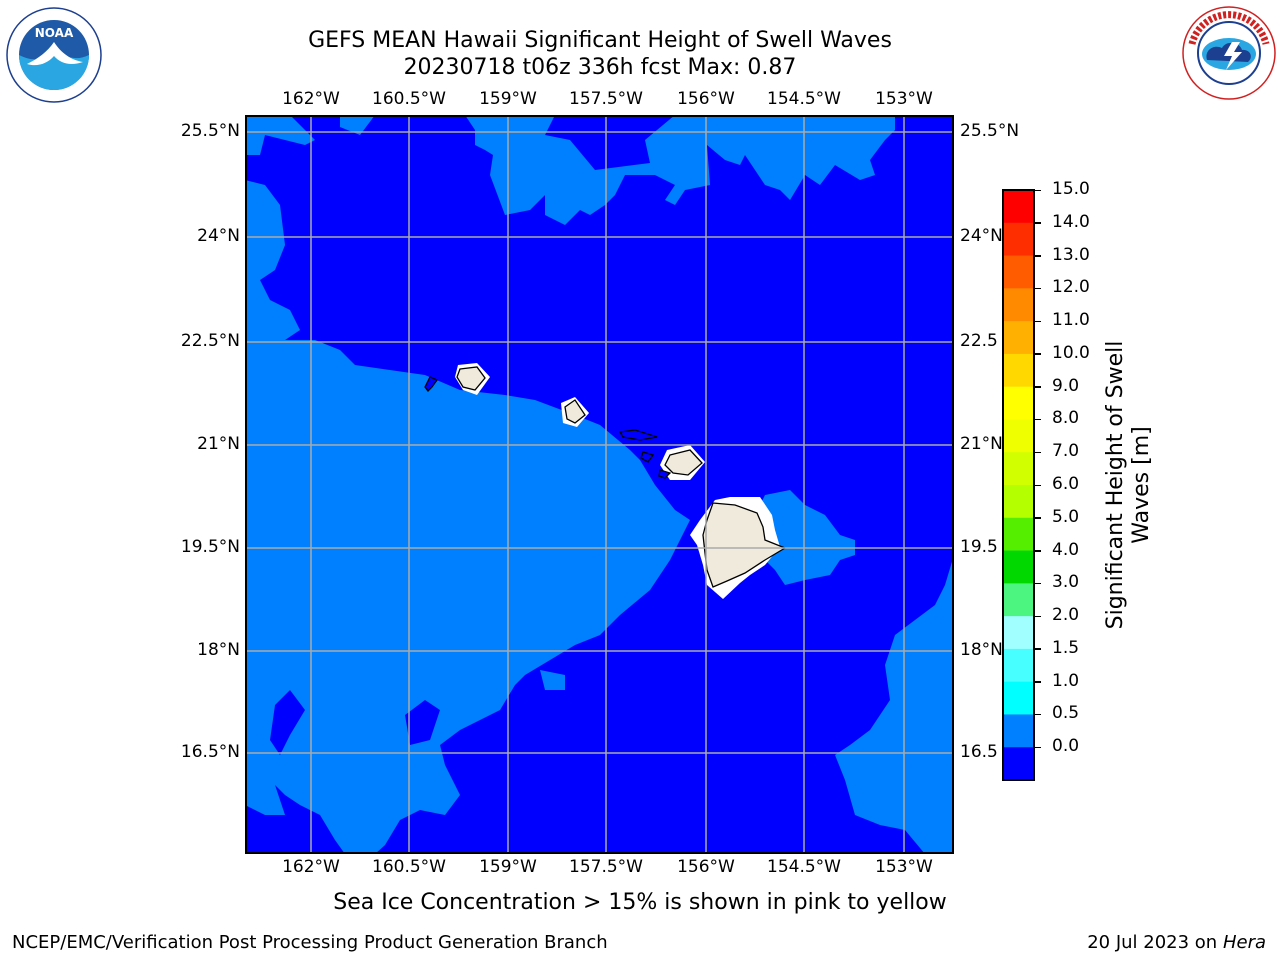 Image resolution: width=1280 pixels, height=960 pixels. I want to click on colorbar-tick-label: 4.0, so click(1066, 549).